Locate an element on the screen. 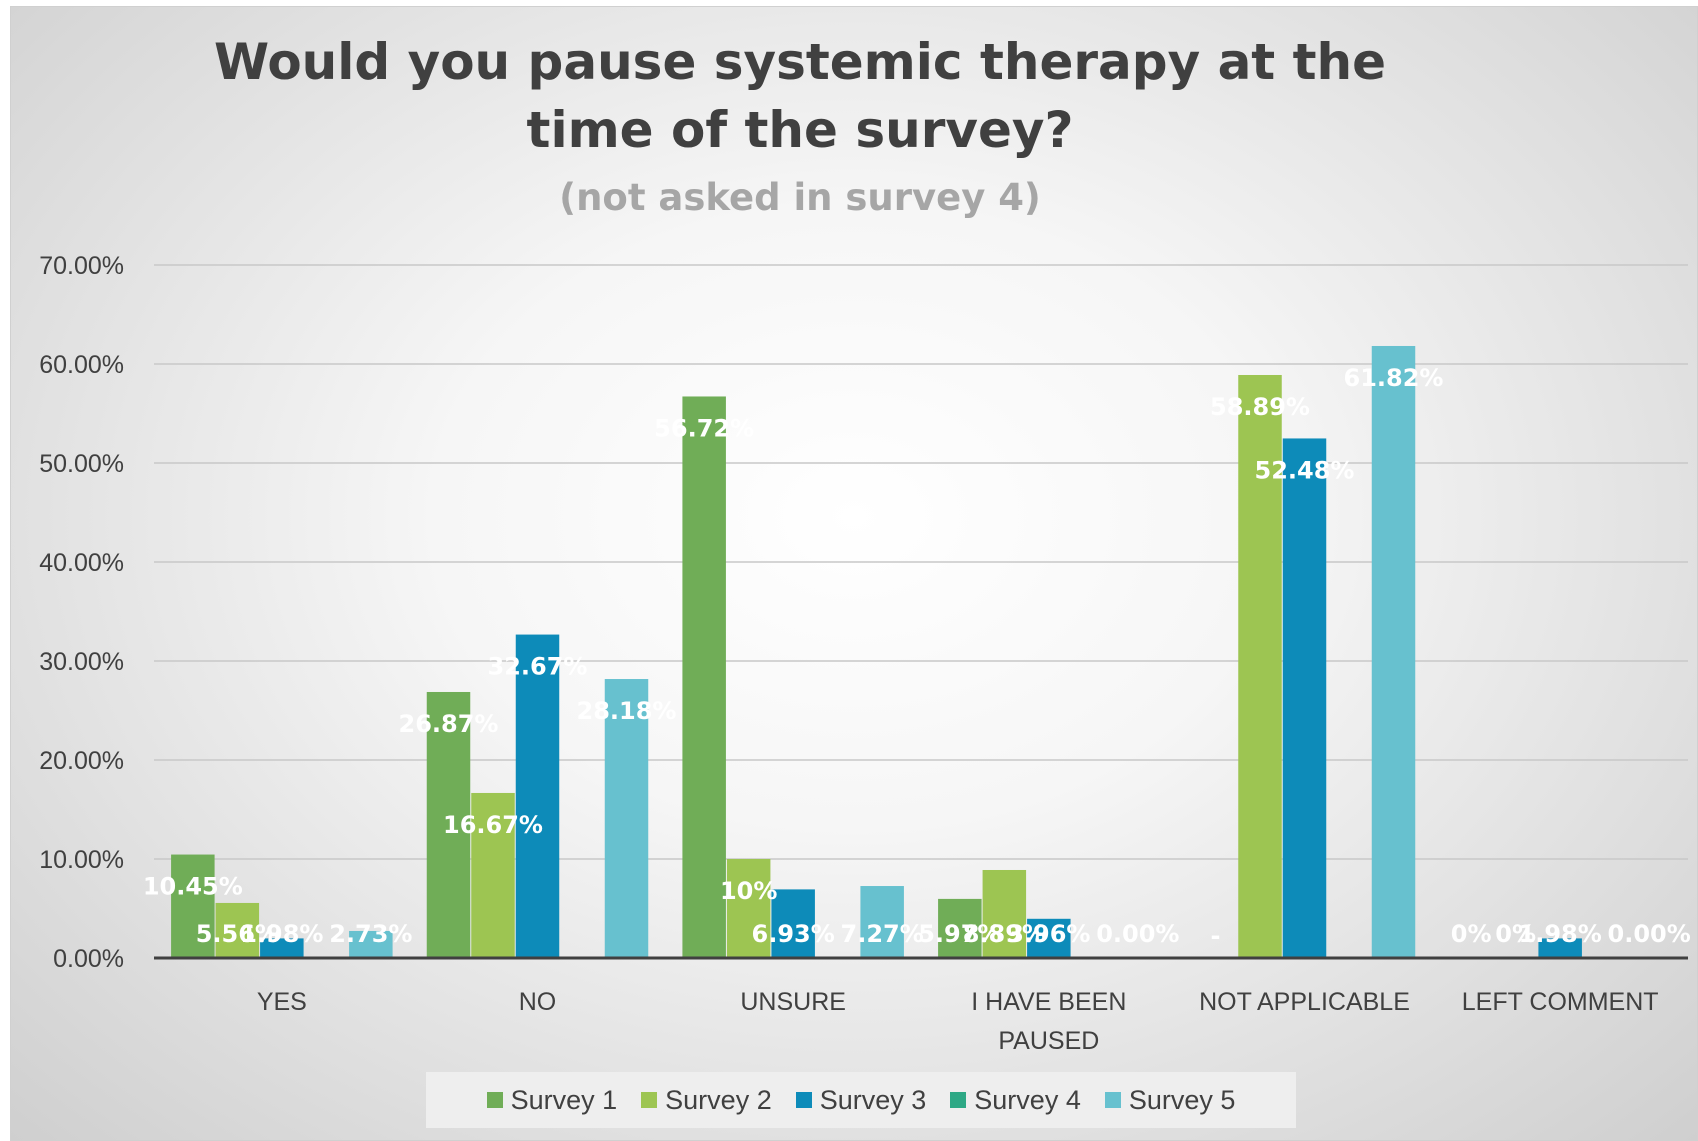  legend-item: Survey 2 is located at coordinates (706, 1100).